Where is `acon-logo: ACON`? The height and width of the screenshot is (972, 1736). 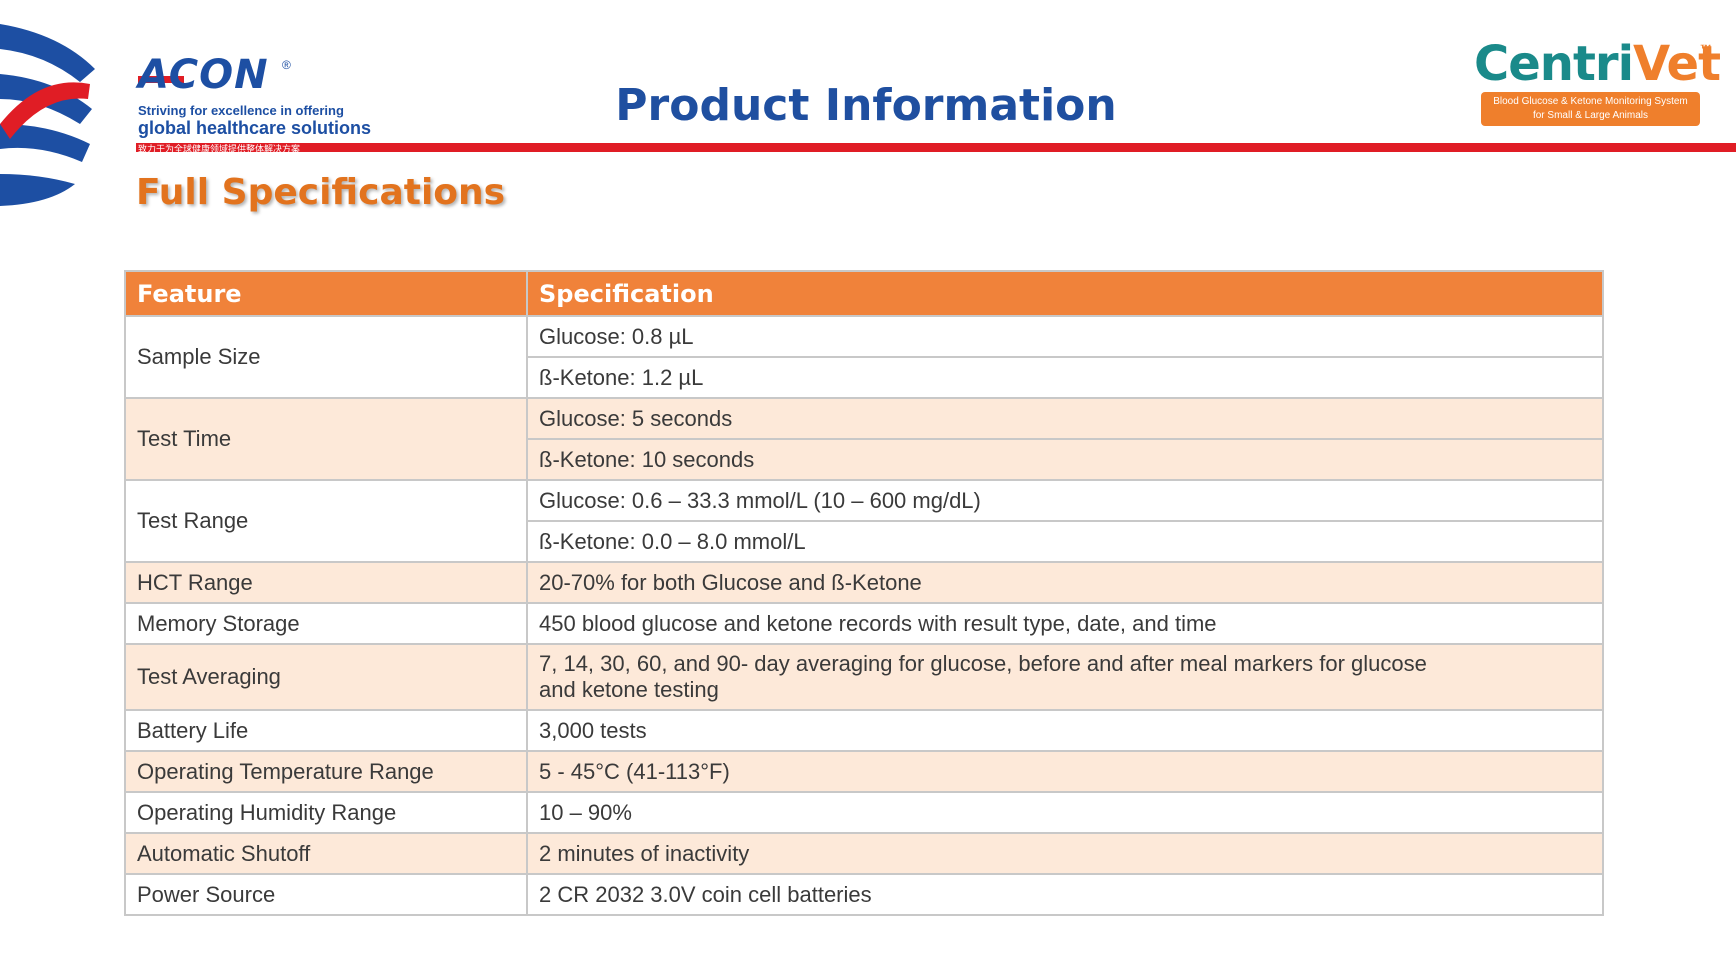
acon-logo: ACON is located at coordinates (203, 75).